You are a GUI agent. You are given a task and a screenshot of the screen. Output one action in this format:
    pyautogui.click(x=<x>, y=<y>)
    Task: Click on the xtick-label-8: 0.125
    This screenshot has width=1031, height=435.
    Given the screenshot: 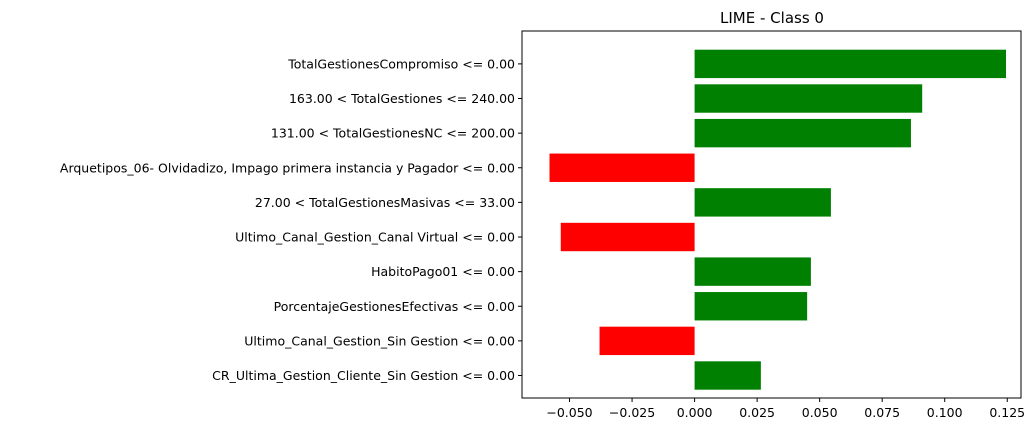 What is the action you would take?
    pyautogui.click(x=1007, y=412)
    